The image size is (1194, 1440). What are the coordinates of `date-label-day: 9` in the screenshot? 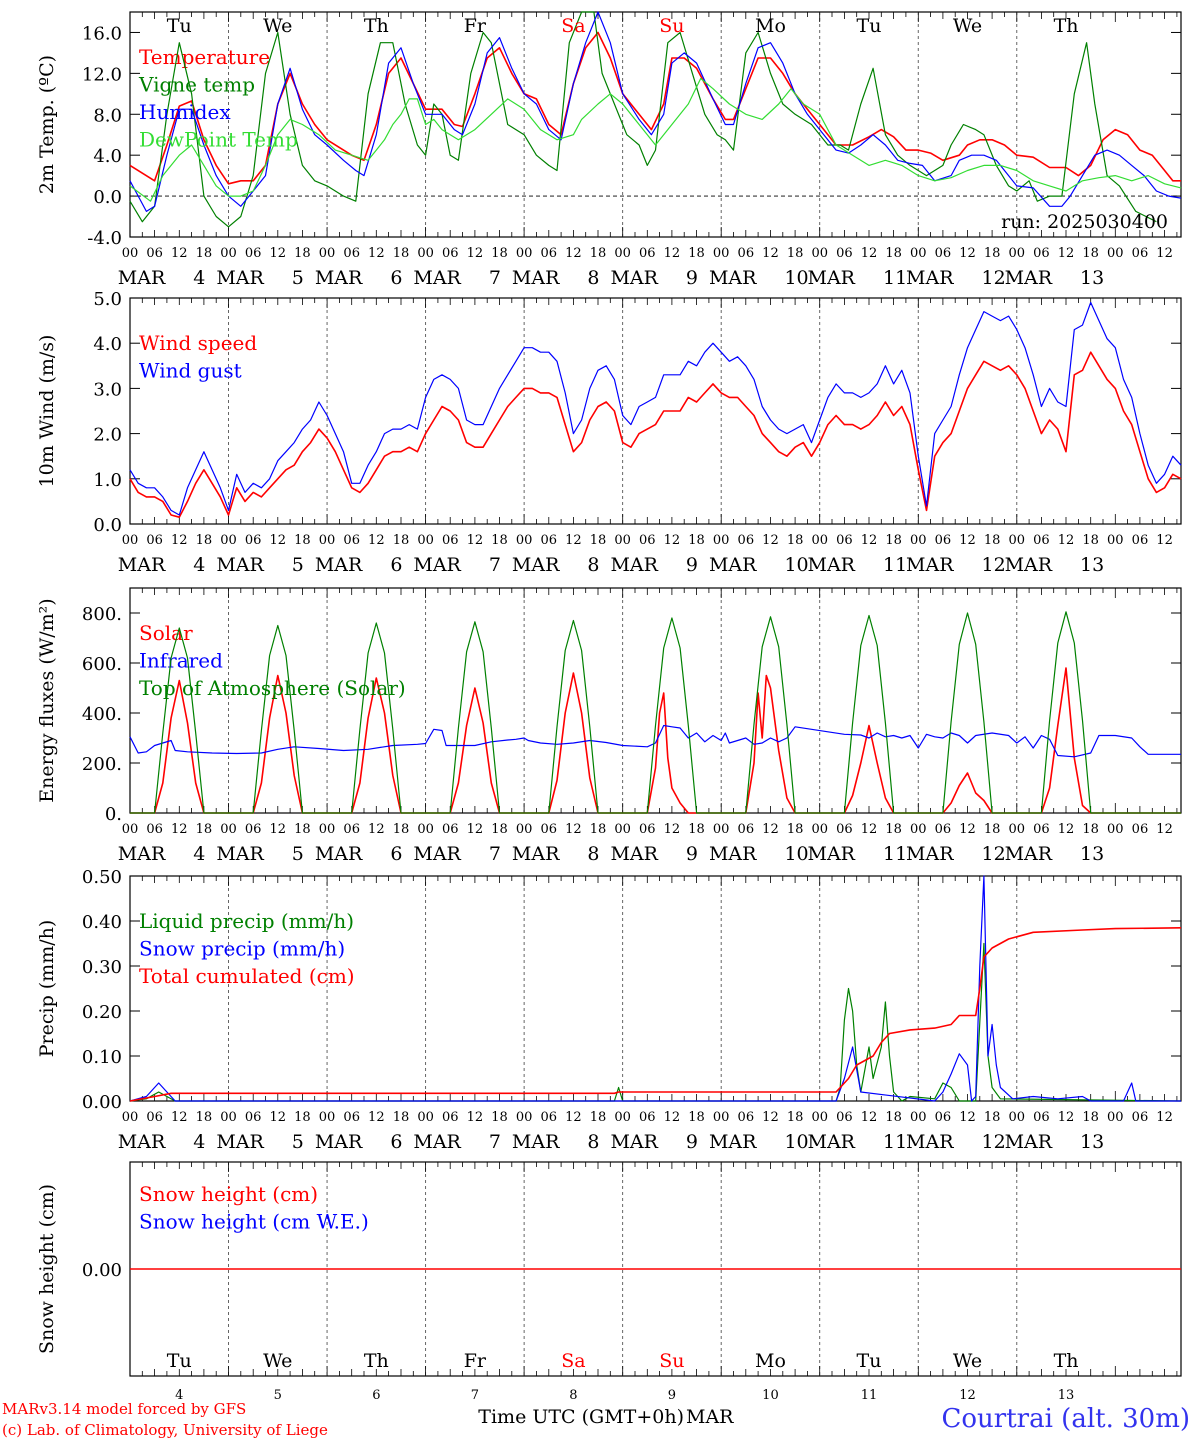 It's located at (692, 565).